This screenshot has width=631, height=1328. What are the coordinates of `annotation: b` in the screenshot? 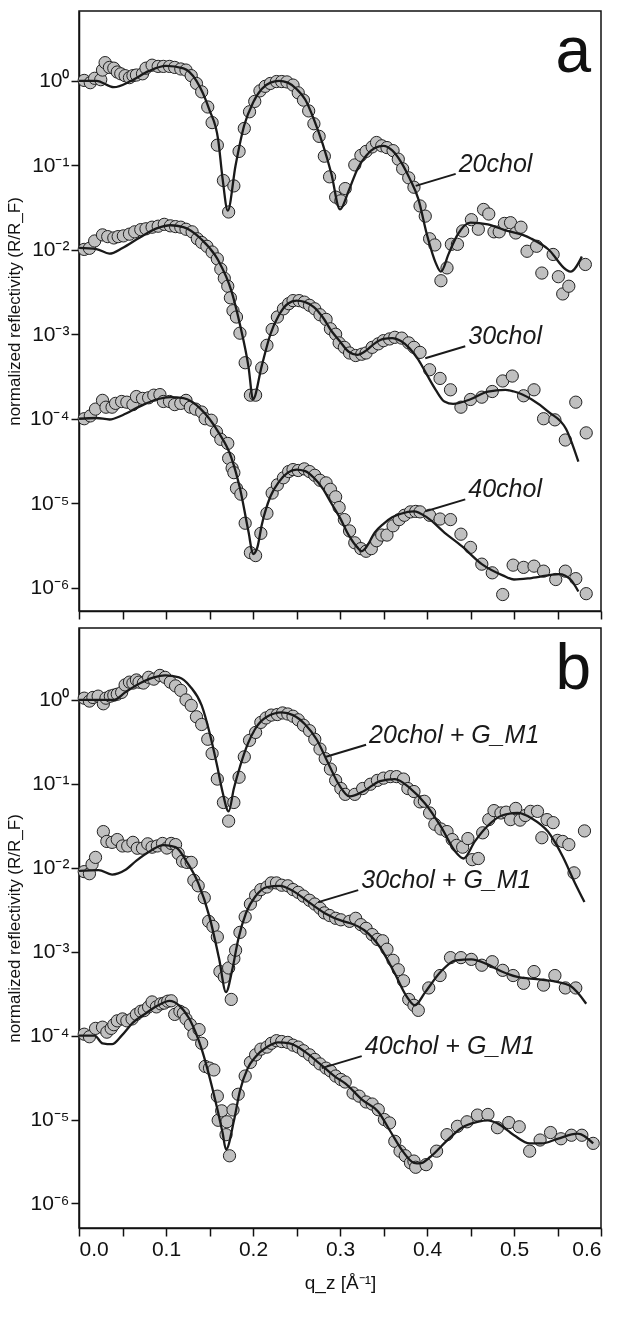 It's located at (573, 667).